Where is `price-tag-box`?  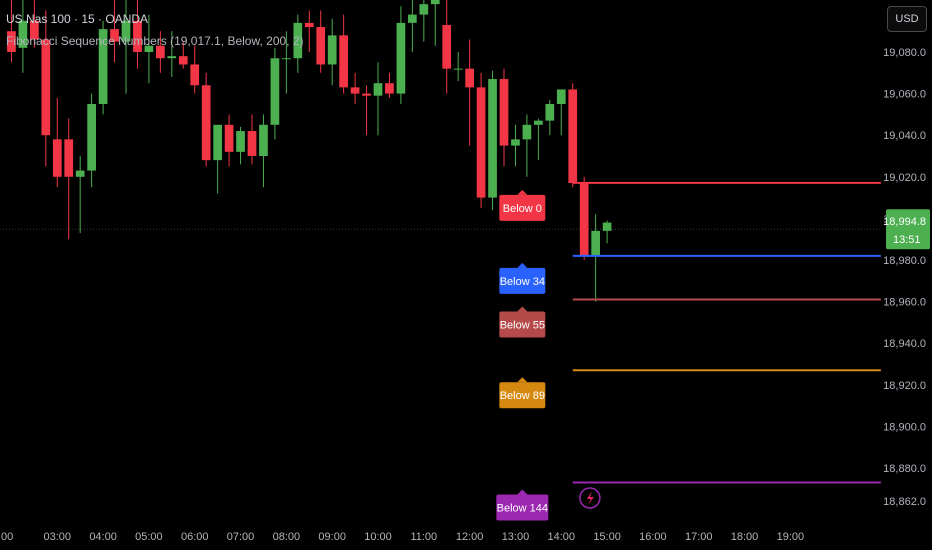 price-tag-box is located at coordinates (908, 229).